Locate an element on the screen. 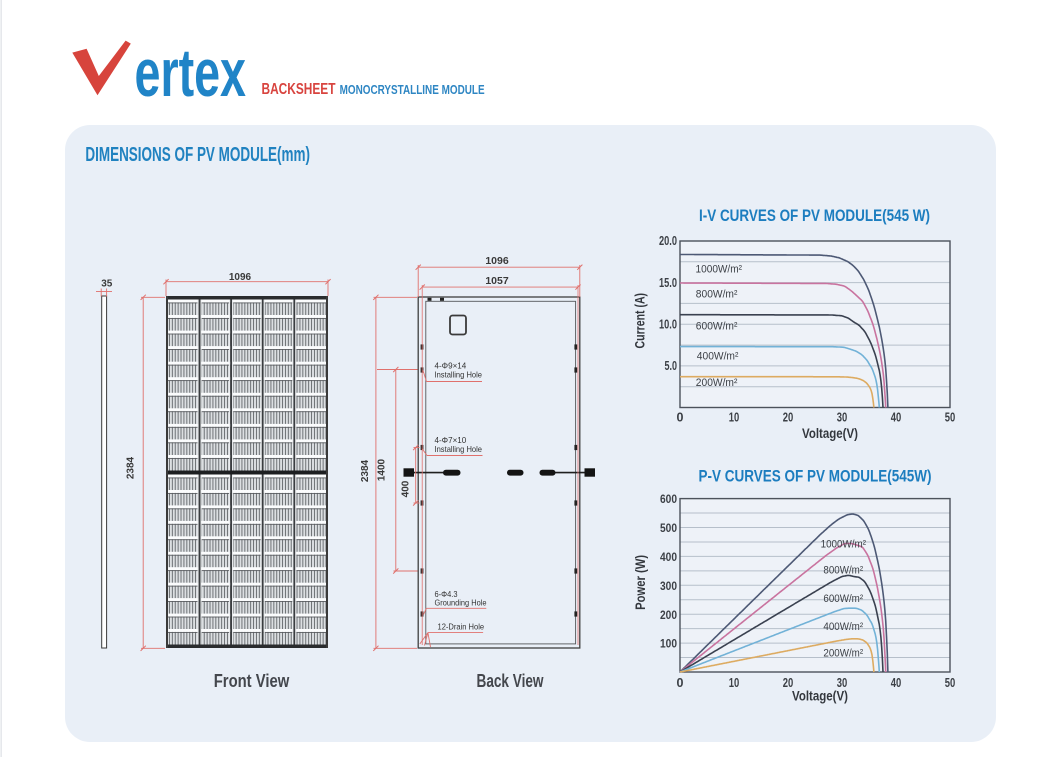 Image resolution: width=1060 pixels, height=757 pixels. svg-text: 20.0 is located at coordinates (668, 241).